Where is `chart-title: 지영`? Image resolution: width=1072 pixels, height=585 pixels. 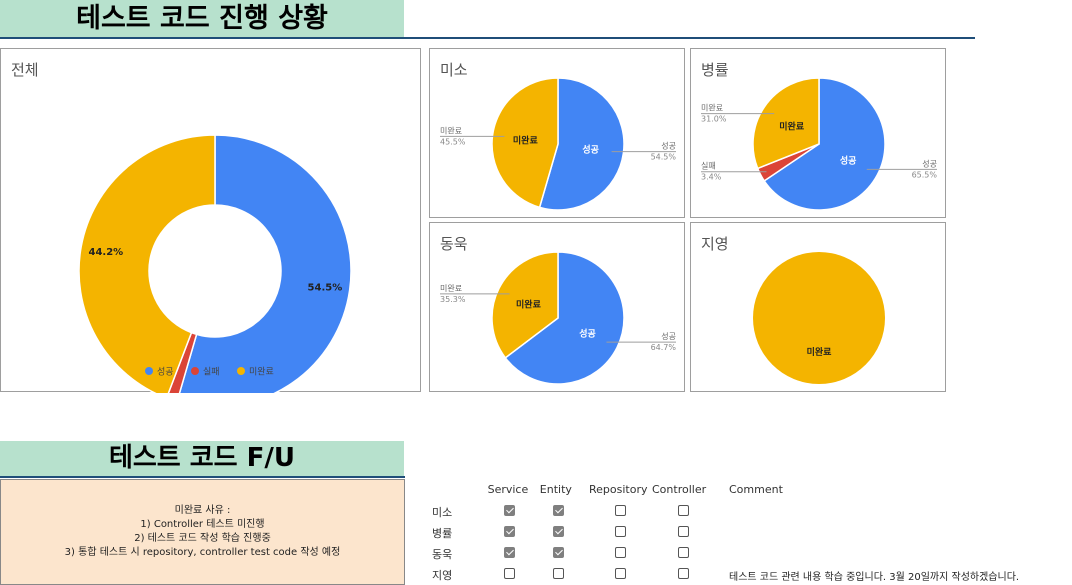
chart-title: 지영 is located at coordinates (715, 244).